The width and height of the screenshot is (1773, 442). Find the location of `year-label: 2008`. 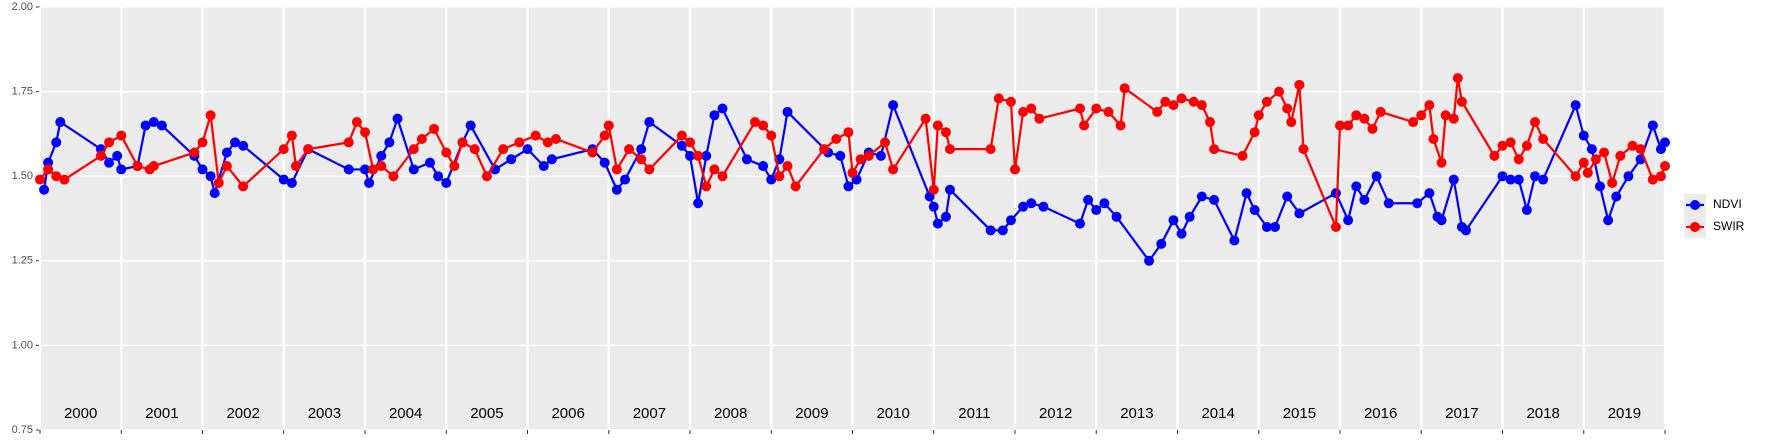

year-label: 2008 is located at coordinates (730, 413).